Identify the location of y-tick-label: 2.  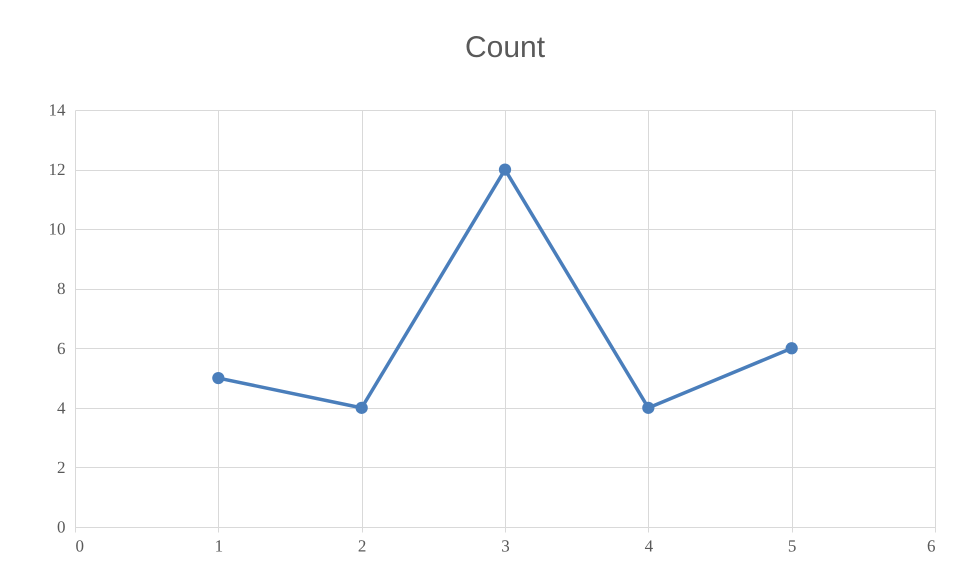
(61, 467).